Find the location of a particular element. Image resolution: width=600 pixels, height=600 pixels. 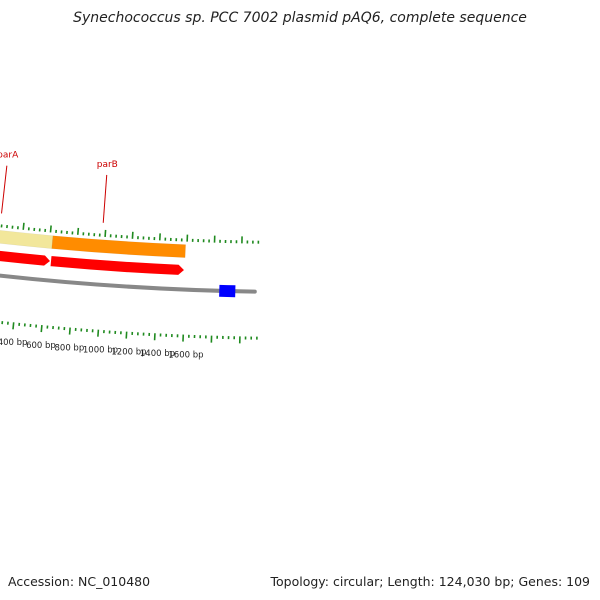

other-feature-track is located at coordinates (227, 291).